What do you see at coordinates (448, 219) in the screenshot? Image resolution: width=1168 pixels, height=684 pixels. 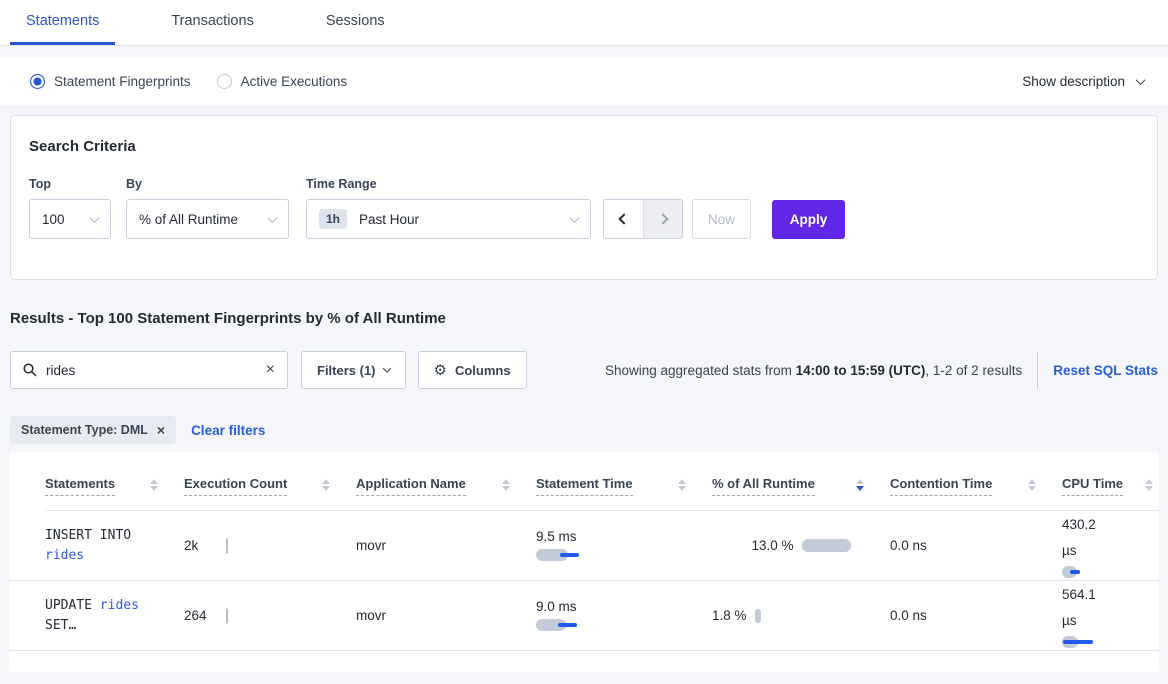 I see `time-range-select: 1h Past Hour` at bounding box center [448, 219].